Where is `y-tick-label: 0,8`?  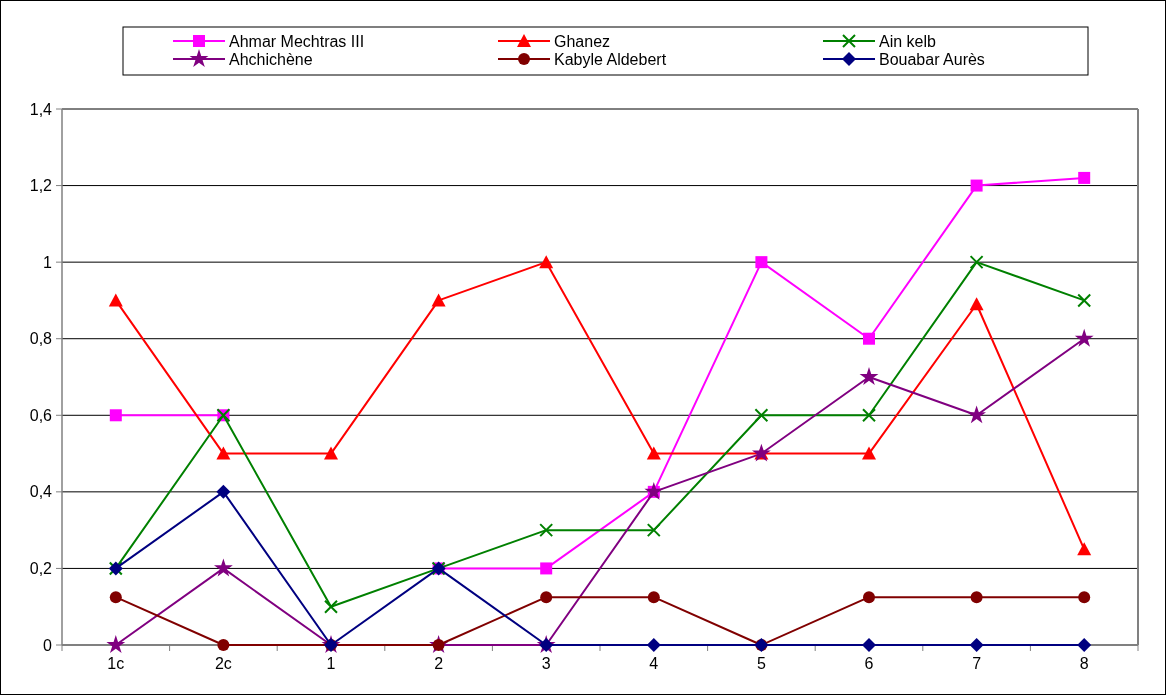 y-tick-label: 0,8 is located at coordinates (41, 339).